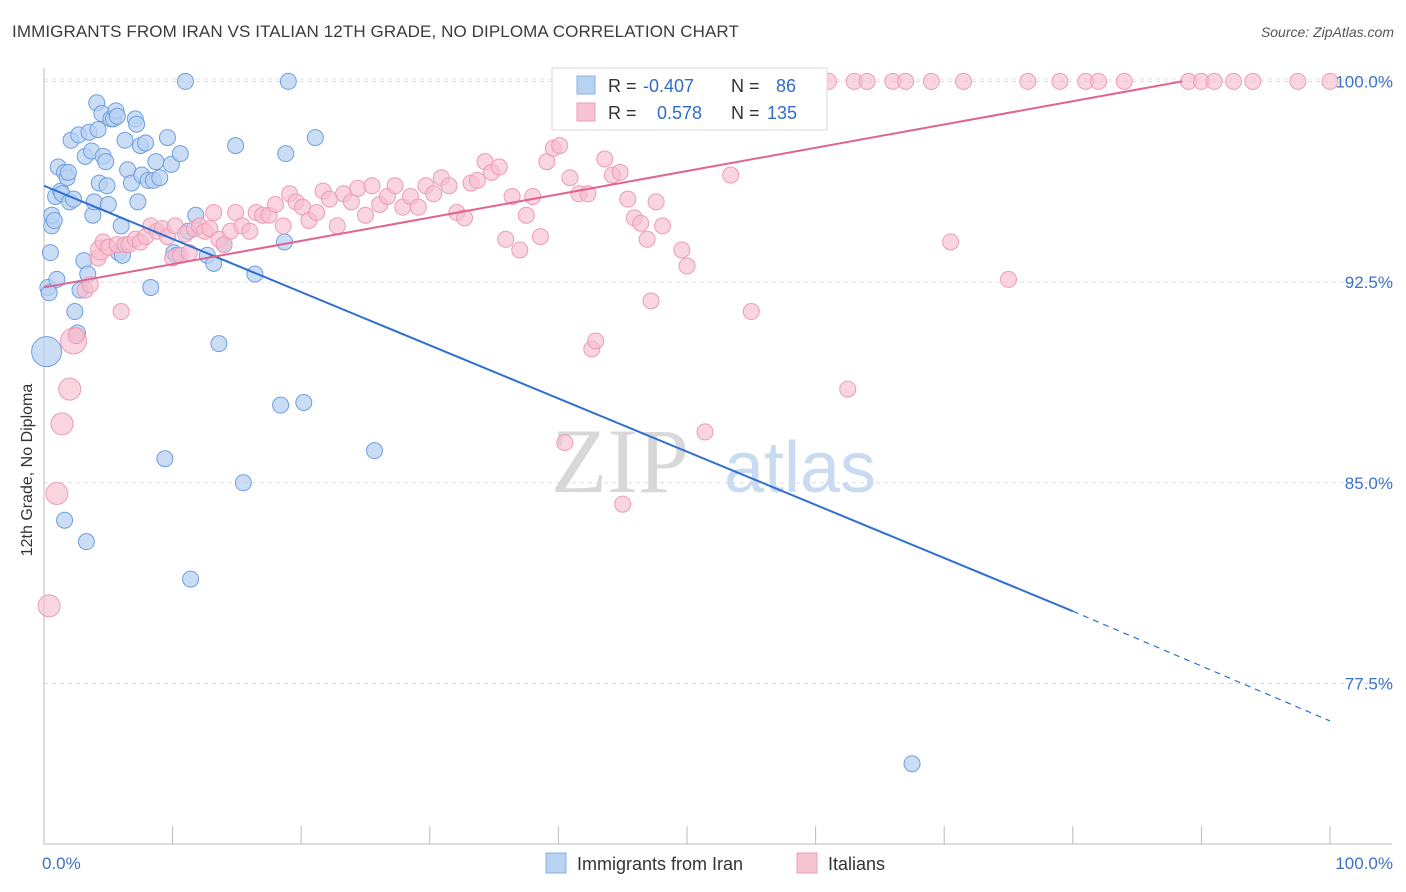  I want to click on stats-swatch-italians, so click(586, 112).